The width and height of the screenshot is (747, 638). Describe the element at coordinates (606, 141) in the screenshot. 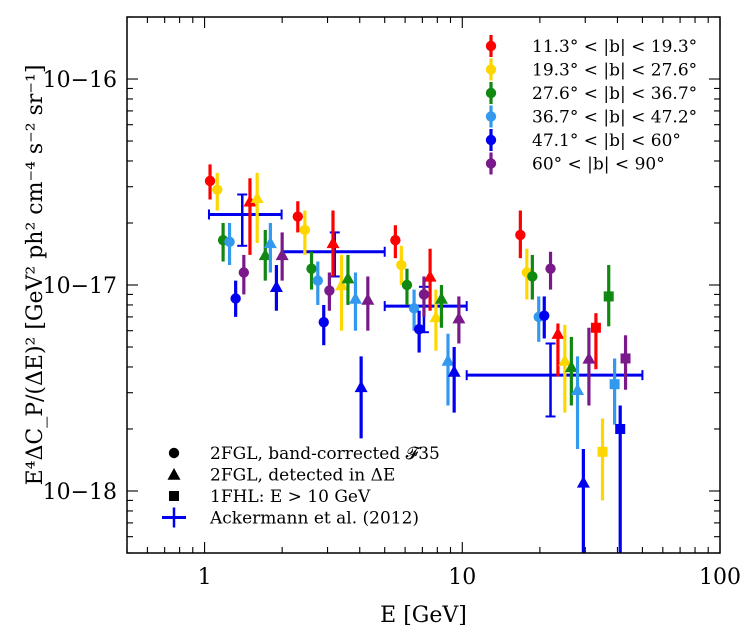

I see `legend-label: 47.1° < |b| < 60°` at that location.